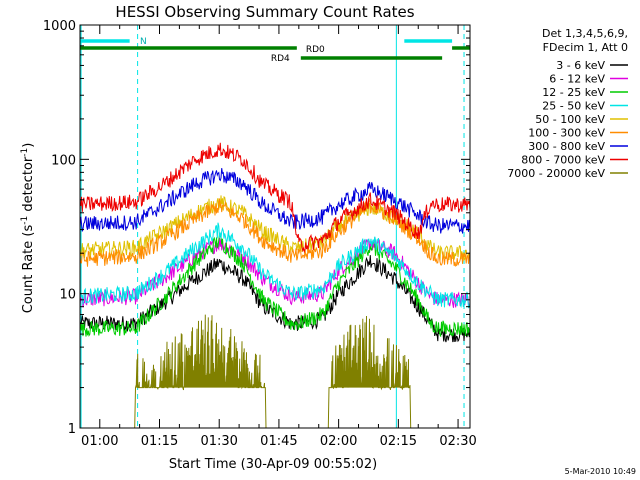 This screenshot has height=480, width=640. Describe the element at coordinates (273, 464) in the screenshot. I see `x-axis-label: Start Time (30-Apr-09 00:55:02)` at that location.